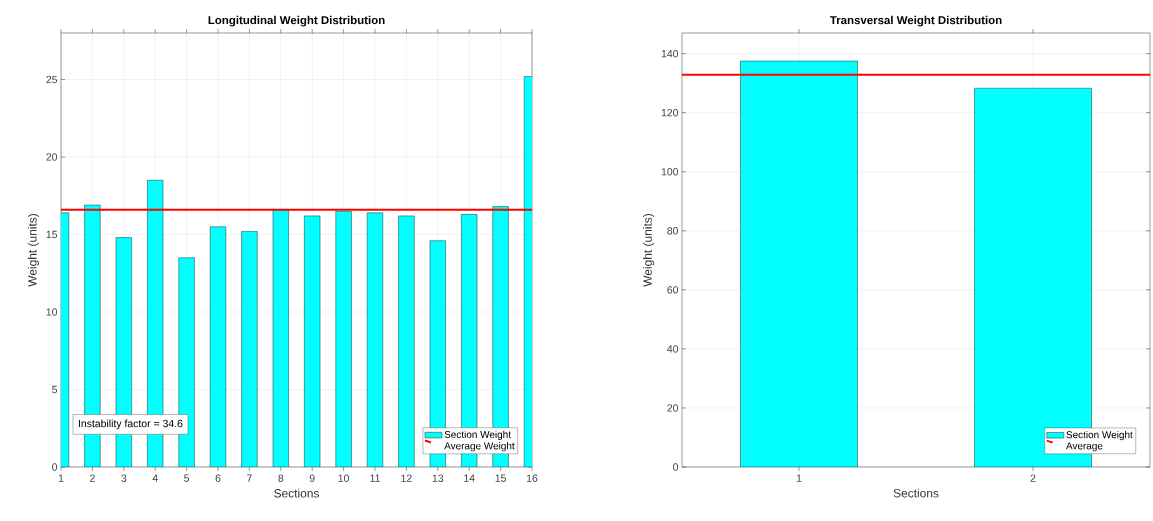 Image resolution: width=1153 pixels, height=521 pixels. Describe the element at coordinates (52, 234) in the screenshot. I see `y-tick-label: 15` at that location.